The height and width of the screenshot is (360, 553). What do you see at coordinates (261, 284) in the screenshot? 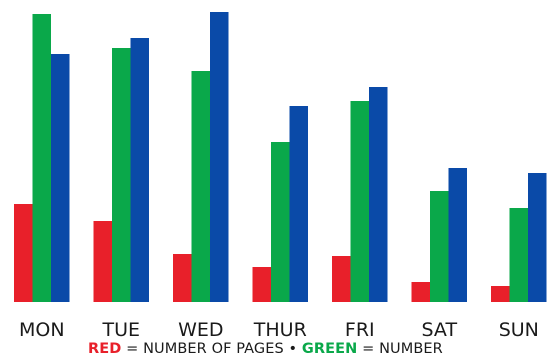
I see `bar-red-thur` at bounding box center [261, 284].